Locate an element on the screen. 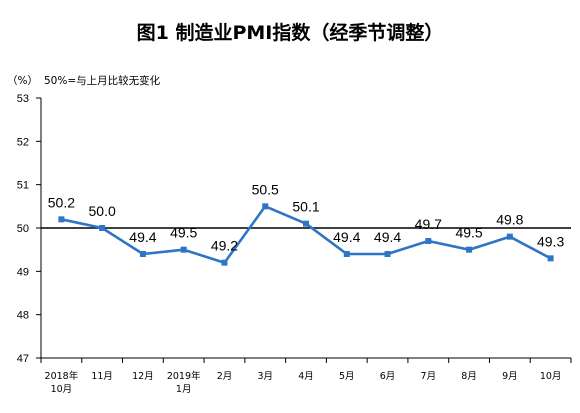 This screenshot has height=413, width=580. data-label: 50.0 is located at coordinates (102, 211).